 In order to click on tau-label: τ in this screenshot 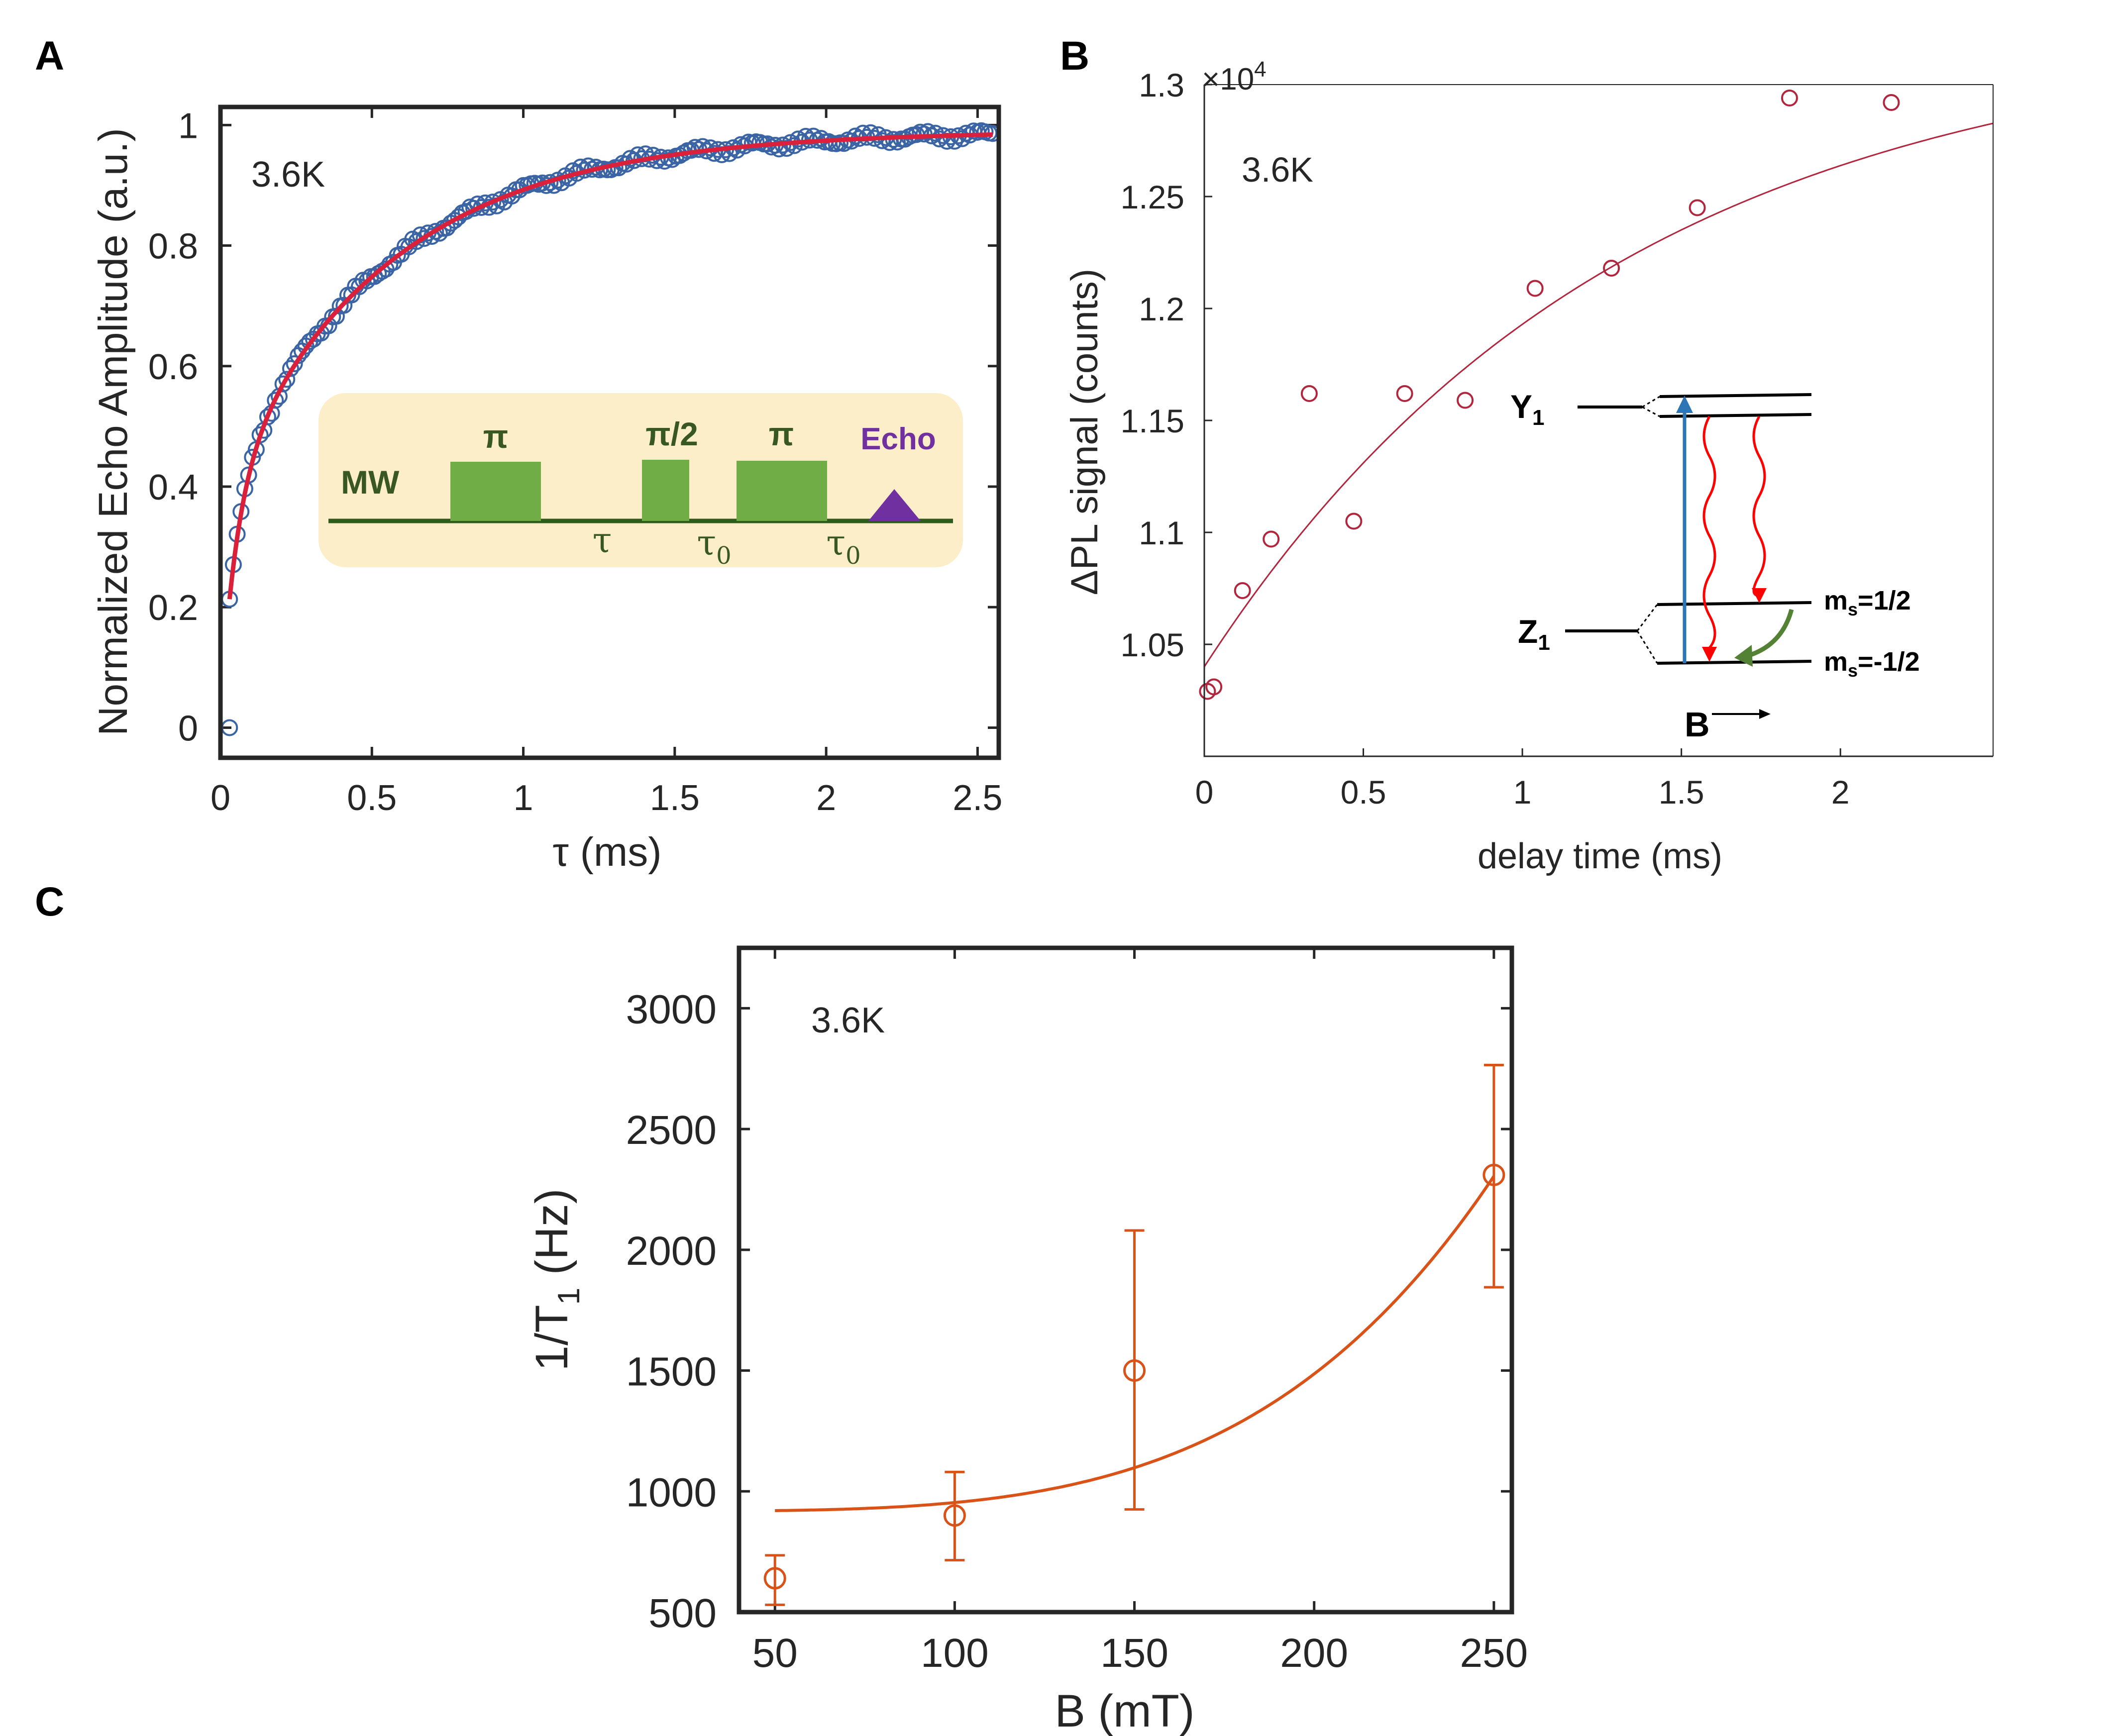, I will do `click(602, 540)`.